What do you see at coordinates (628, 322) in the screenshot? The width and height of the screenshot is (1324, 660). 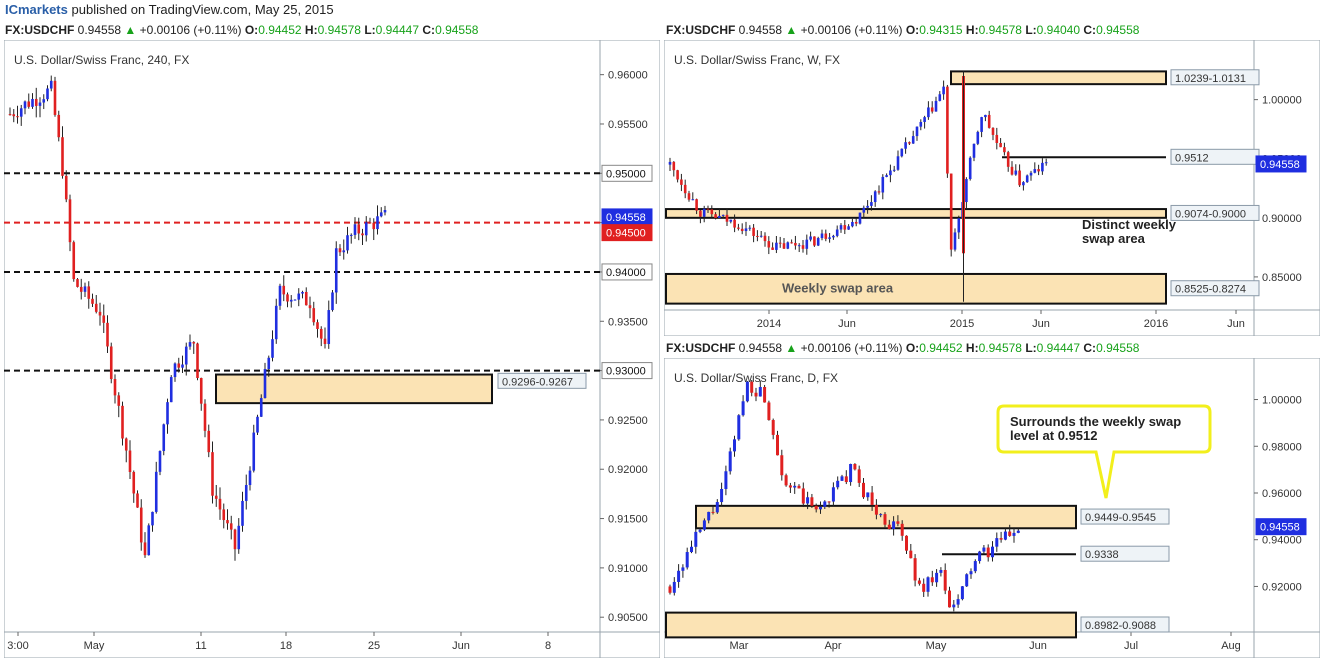 I see `y-tick-label: 0.93500` at bounding box center [628, 322].